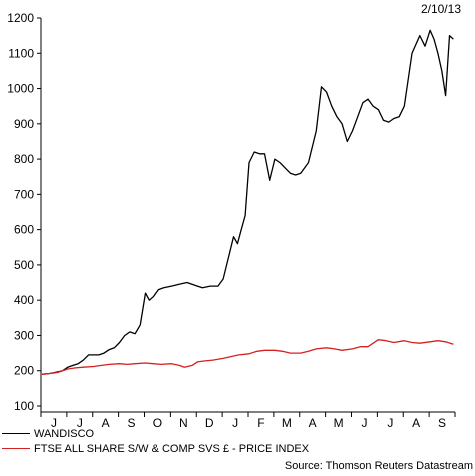  What do you see at coordinates (157, 423) in the screenshot?
I see `x-tick-label: O` at bounding box center [157, 423].